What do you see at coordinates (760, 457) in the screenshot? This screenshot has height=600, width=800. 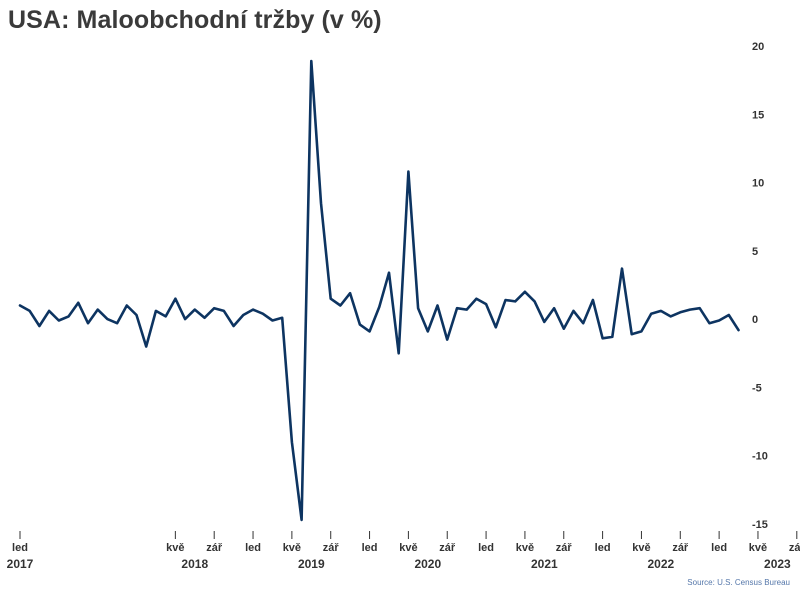 I see `y-tick-label: -10` at bounding box center [760, 457].